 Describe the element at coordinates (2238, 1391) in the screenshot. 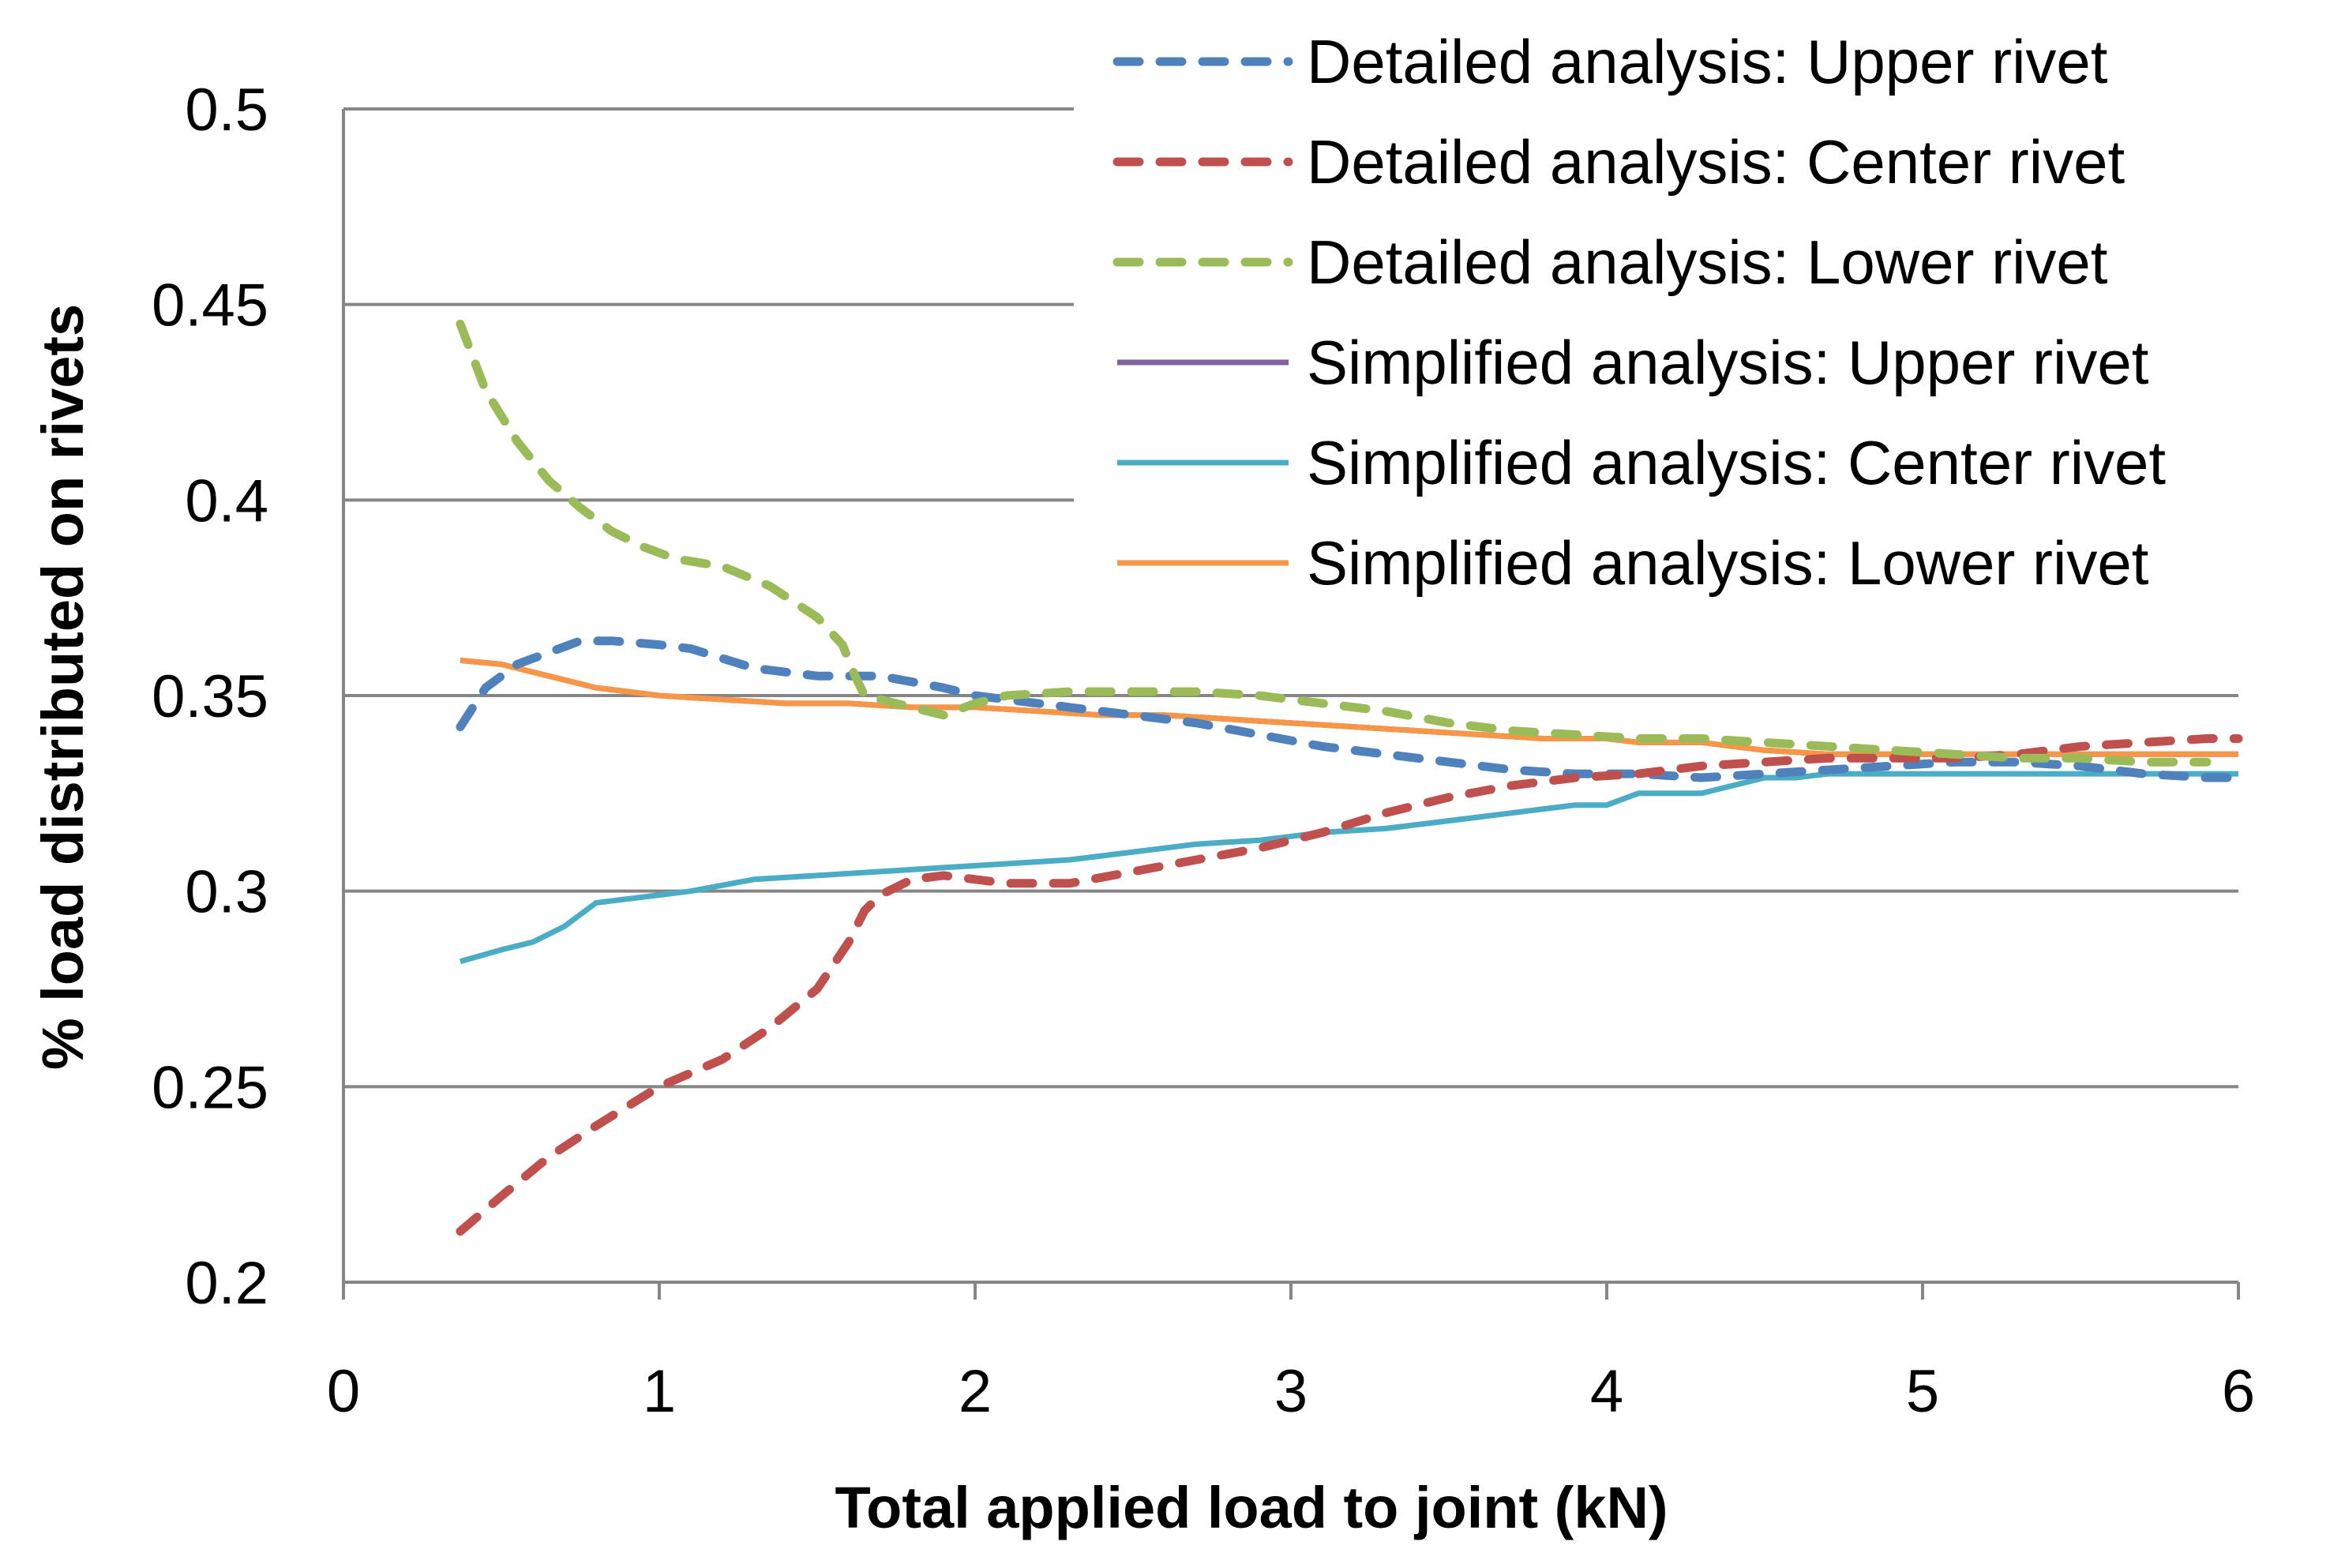

I see `x-tick-label: 6` at that location.